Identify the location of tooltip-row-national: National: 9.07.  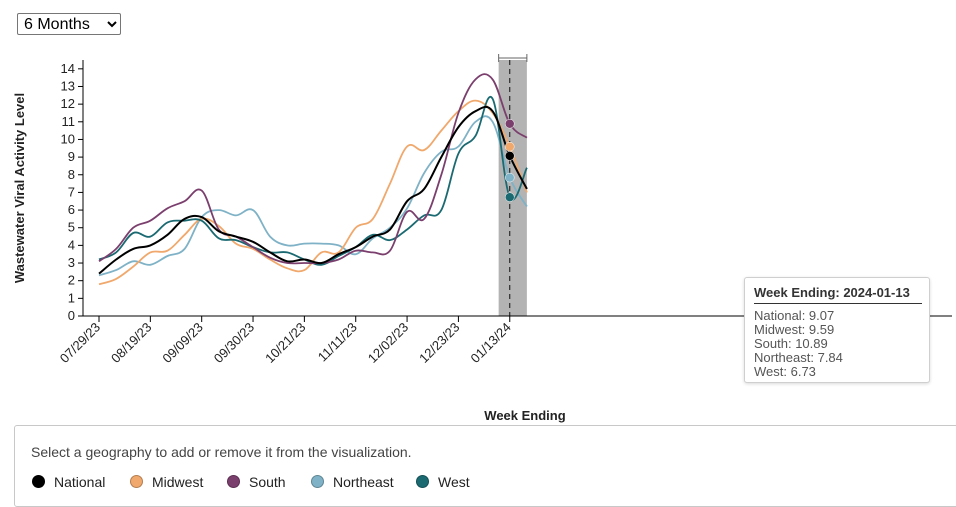
(794, 315).